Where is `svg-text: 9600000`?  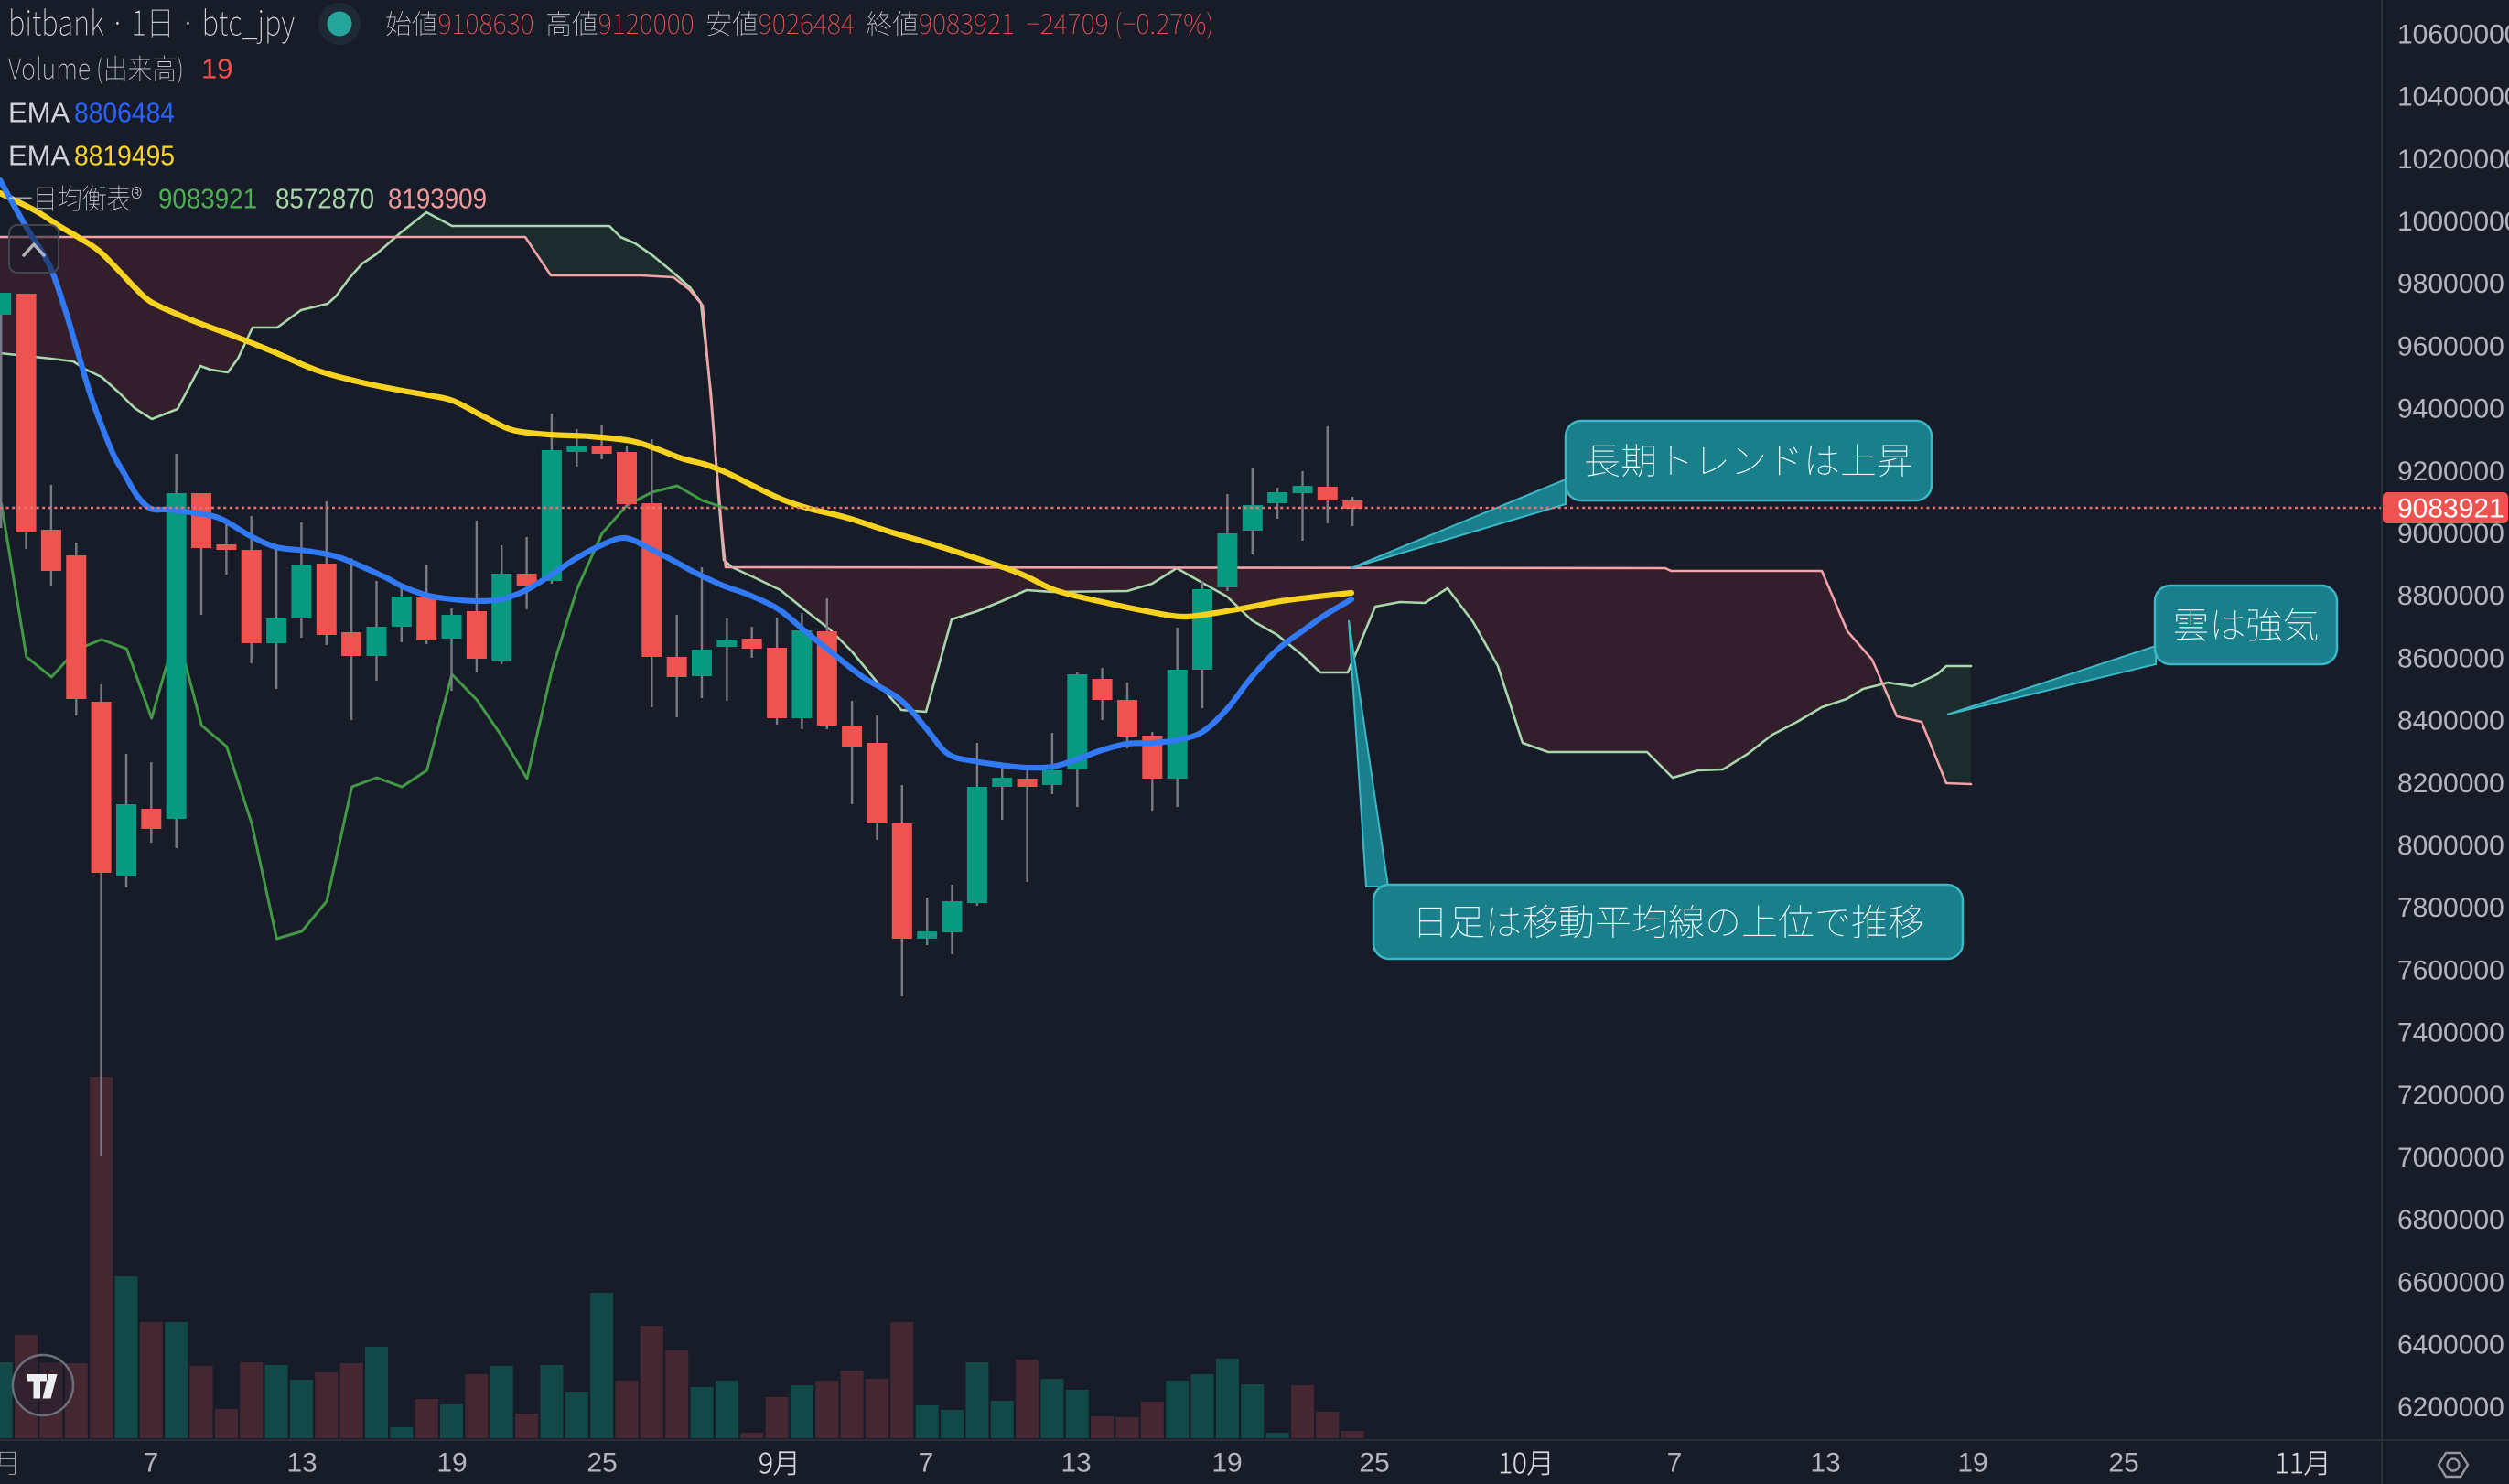 svg-text: 9600000 is located at coordinates (2450, 346).